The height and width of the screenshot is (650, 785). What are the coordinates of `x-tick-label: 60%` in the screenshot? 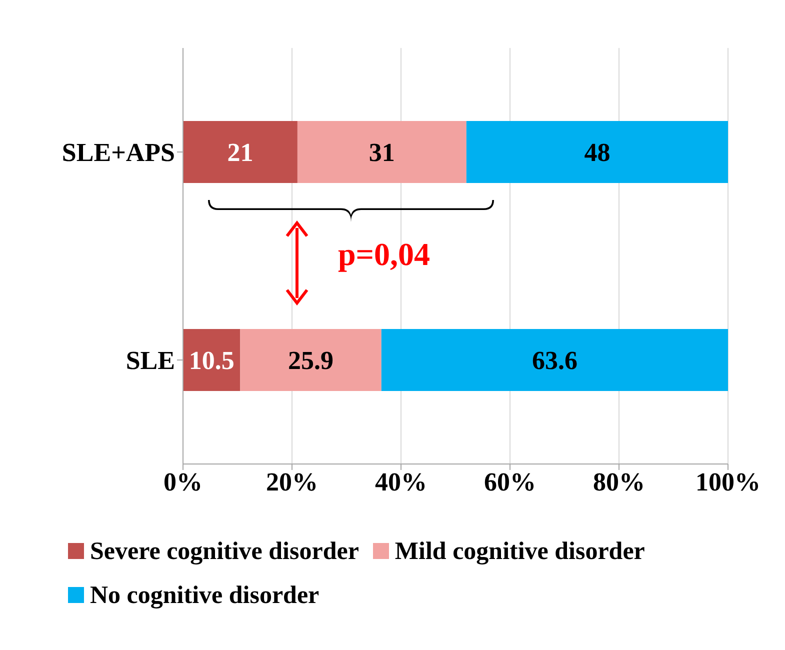 It's located at (510, 481).